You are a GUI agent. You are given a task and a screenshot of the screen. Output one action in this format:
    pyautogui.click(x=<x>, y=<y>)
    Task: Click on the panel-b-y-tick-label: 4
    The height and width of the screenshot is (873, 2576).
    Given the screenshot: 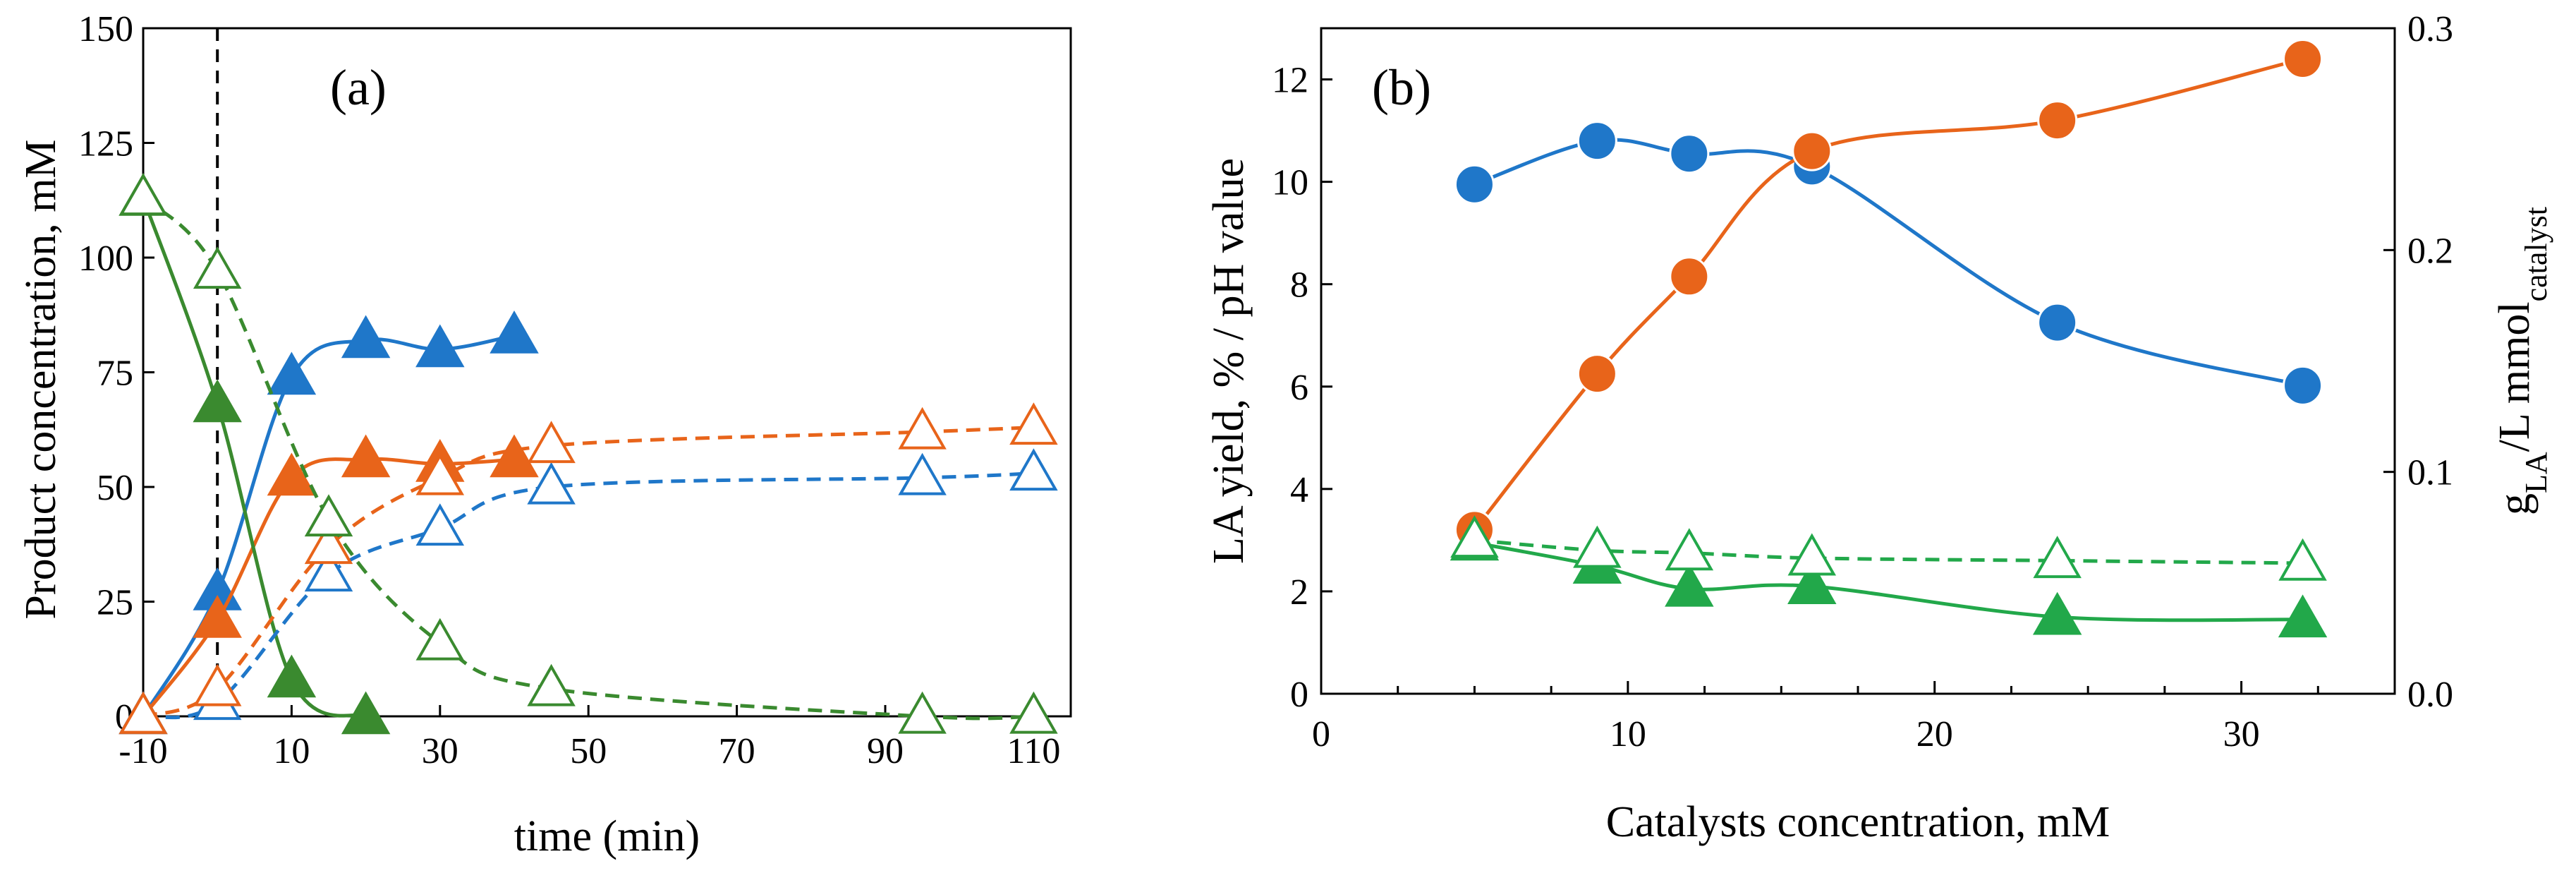 What is the action you would take?
    pyautogui.click(x=1299, y=490)
    